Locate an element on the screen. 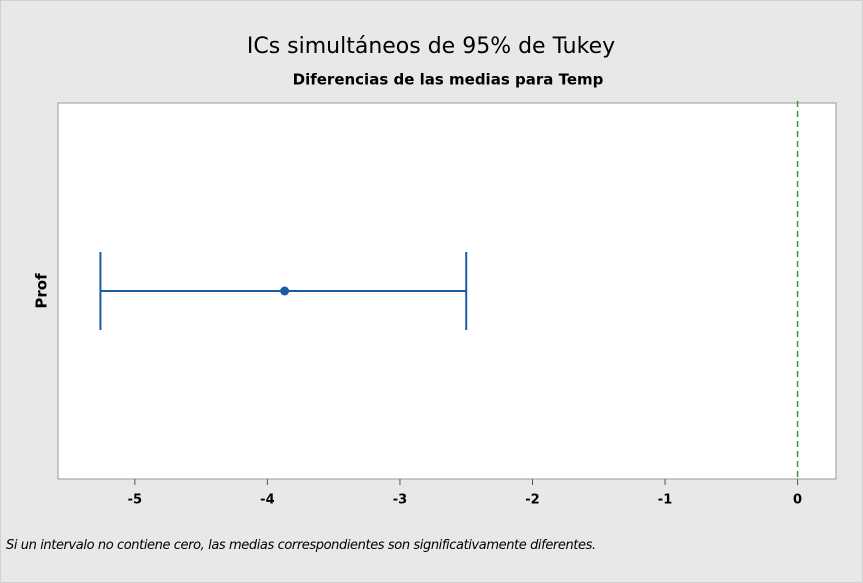 This screenshot has width=863, height=583. mean-point is located at coordinates (285, 291).